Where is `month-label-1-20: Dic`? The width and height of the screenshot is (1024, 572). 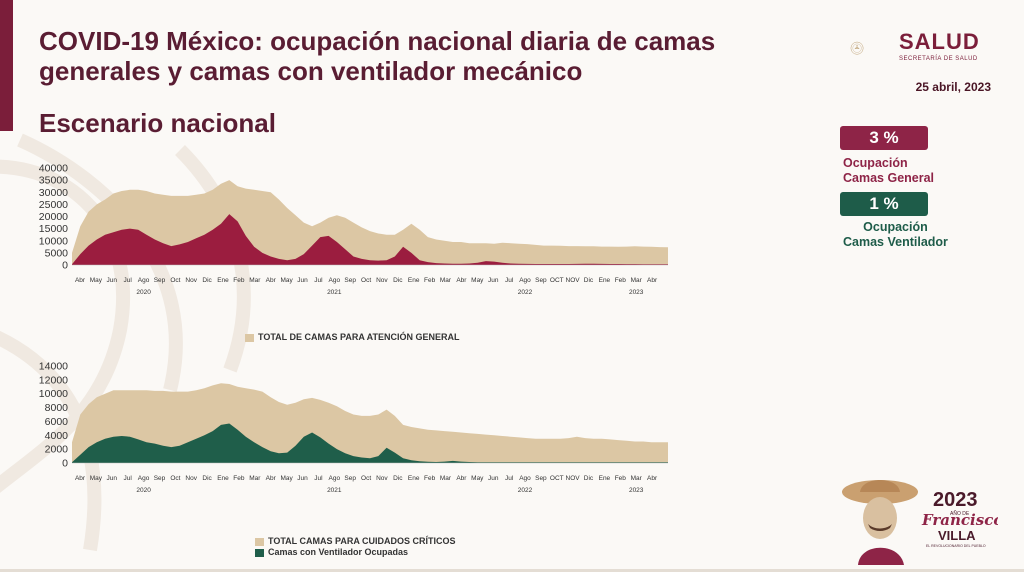 month-label-1-20: Dic is located at coordinates (398, 478).